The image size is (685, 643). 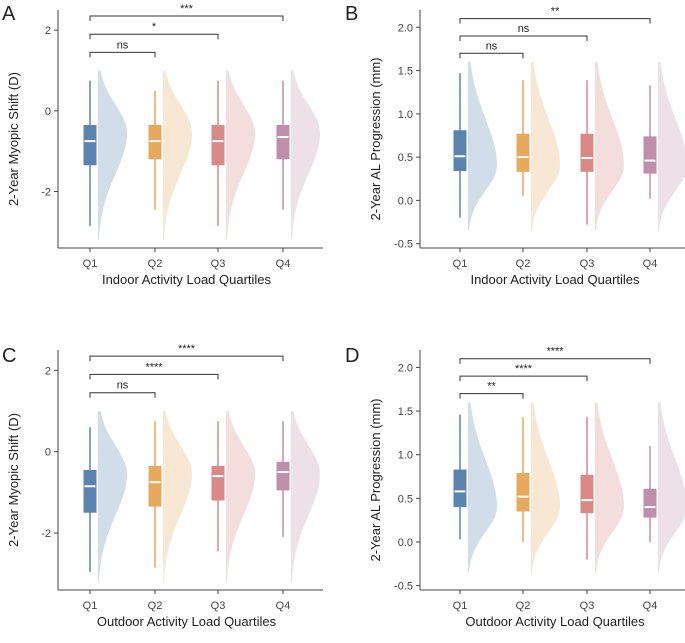 I want to click on significance-label: **, so click(x=491, y=387).